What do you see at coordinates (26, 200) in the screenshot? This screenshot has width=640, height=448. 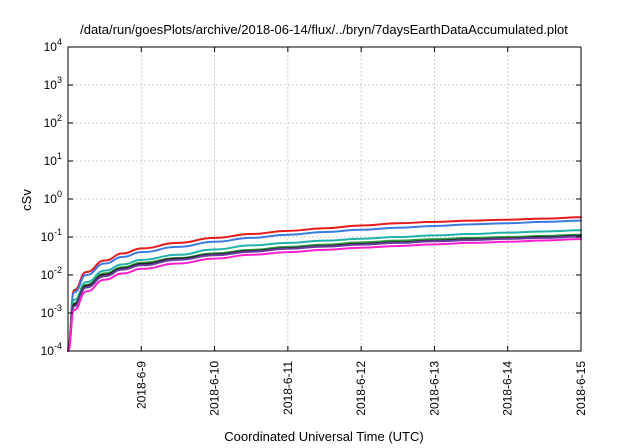 I see `y-axis-label: cSv` at bounding box center [26, 200].